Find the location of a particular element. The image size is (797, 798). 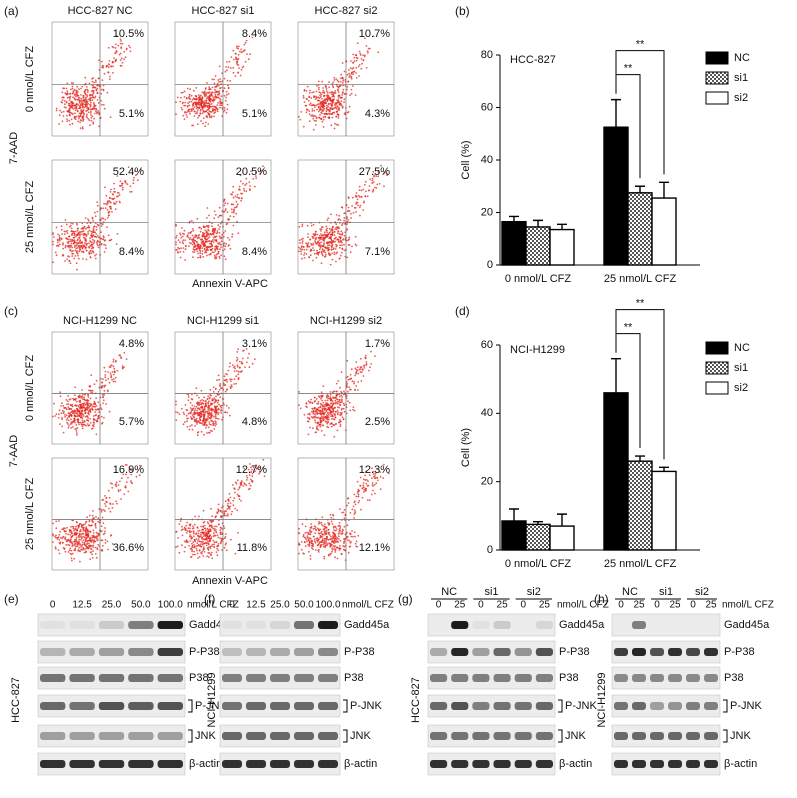

column-title: NCI-H1299 si2 is located at coordinates (346, 321).